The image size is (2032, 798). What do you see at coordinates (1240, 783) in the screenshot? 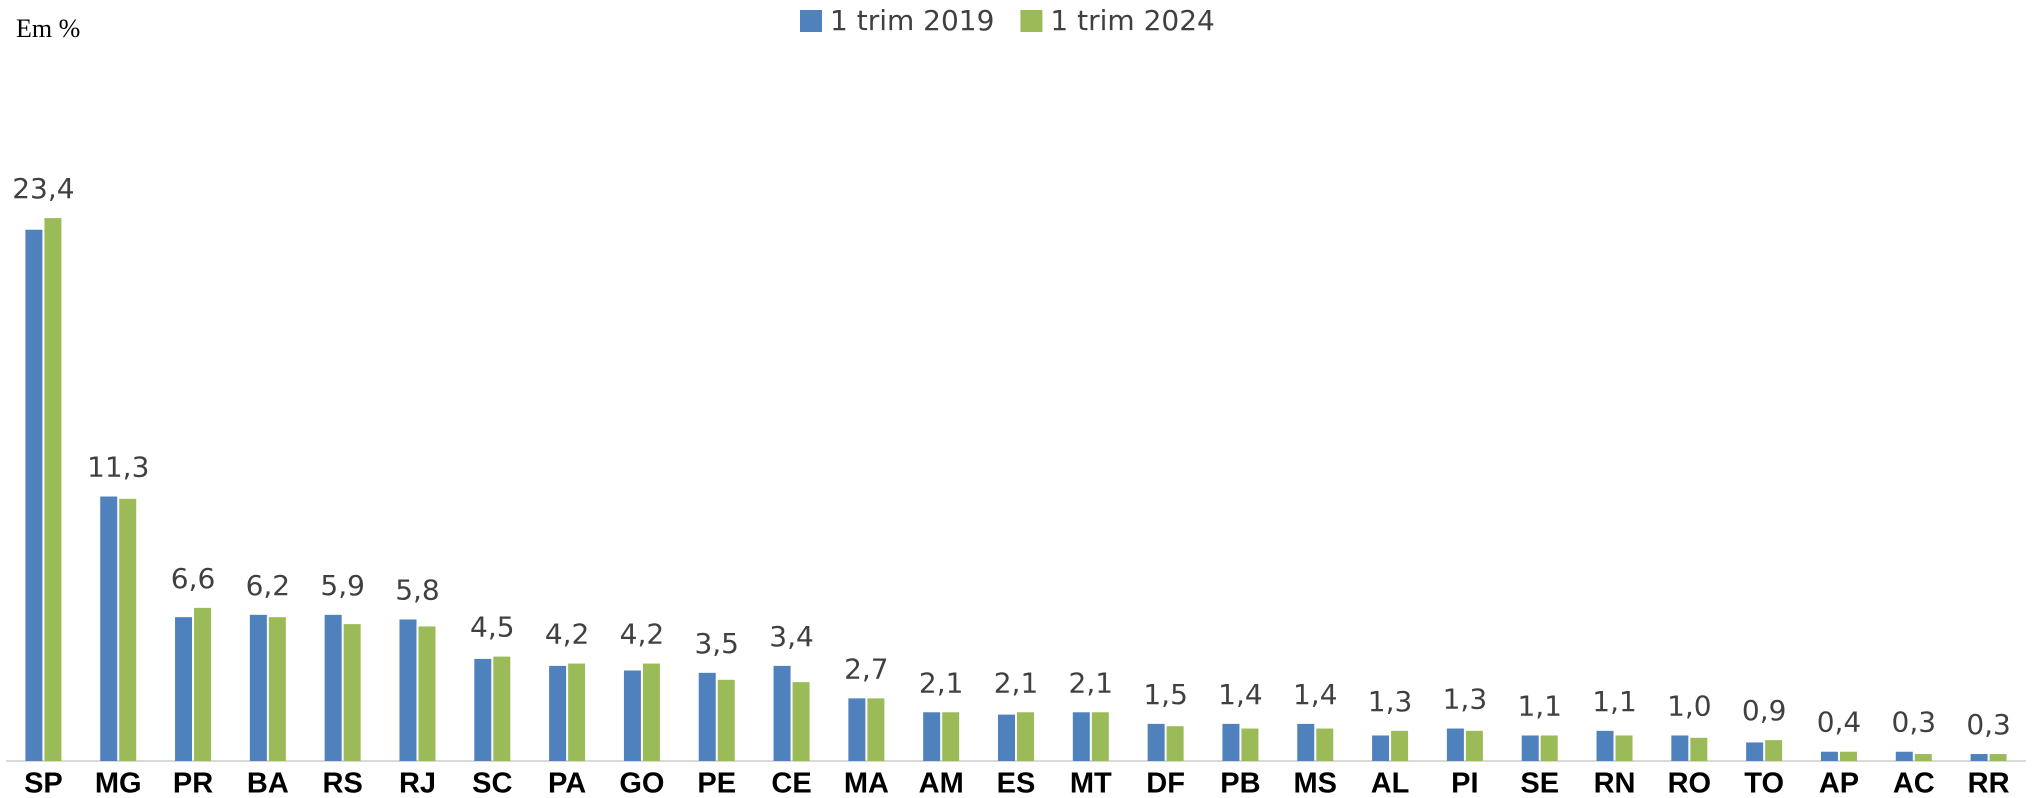
I see `x-tick-label: PB` at bounding box center [1240, 783].